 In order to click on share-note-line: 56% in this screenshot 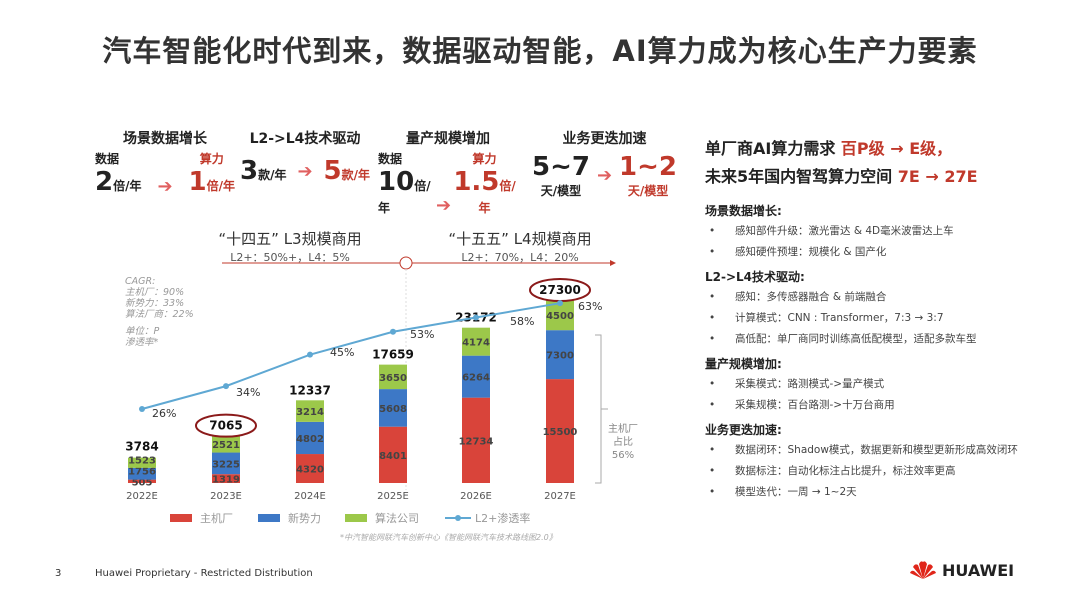, I will do `click(623, 455)`.